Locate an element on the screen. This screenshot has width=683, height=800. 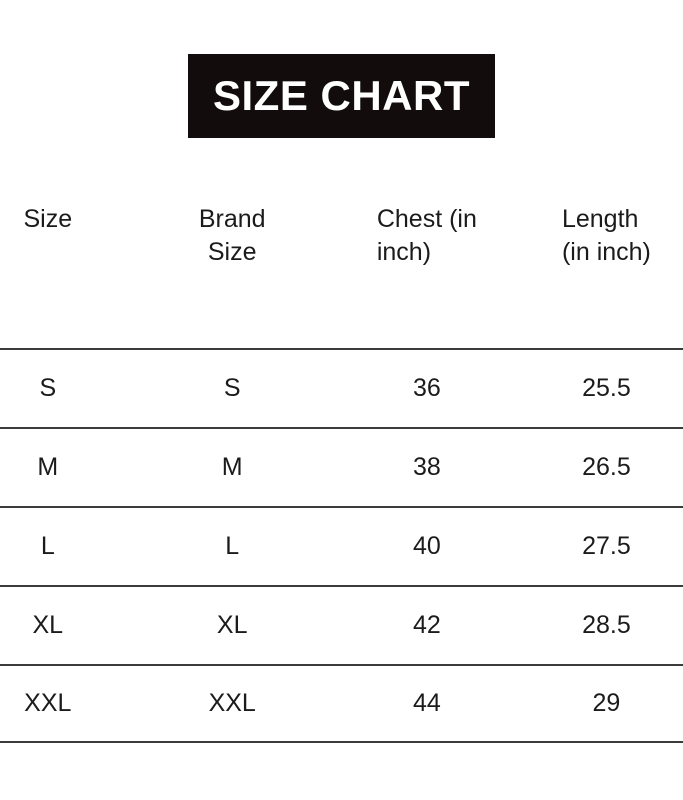
size-chart-banner: SIZE CHART is located at coordinates (341, 96).